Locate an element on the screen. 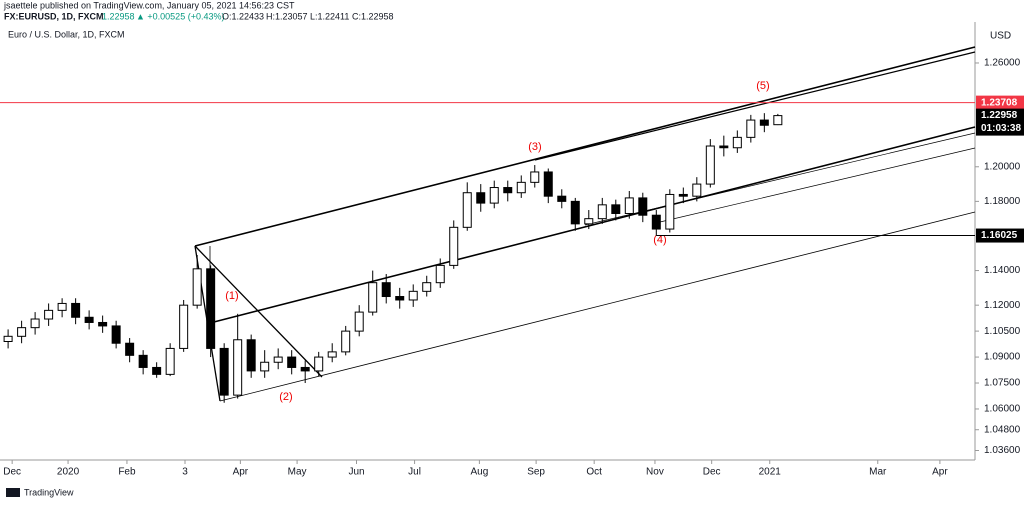  x-tick-label: Mar is located at coordinates (878, 472).